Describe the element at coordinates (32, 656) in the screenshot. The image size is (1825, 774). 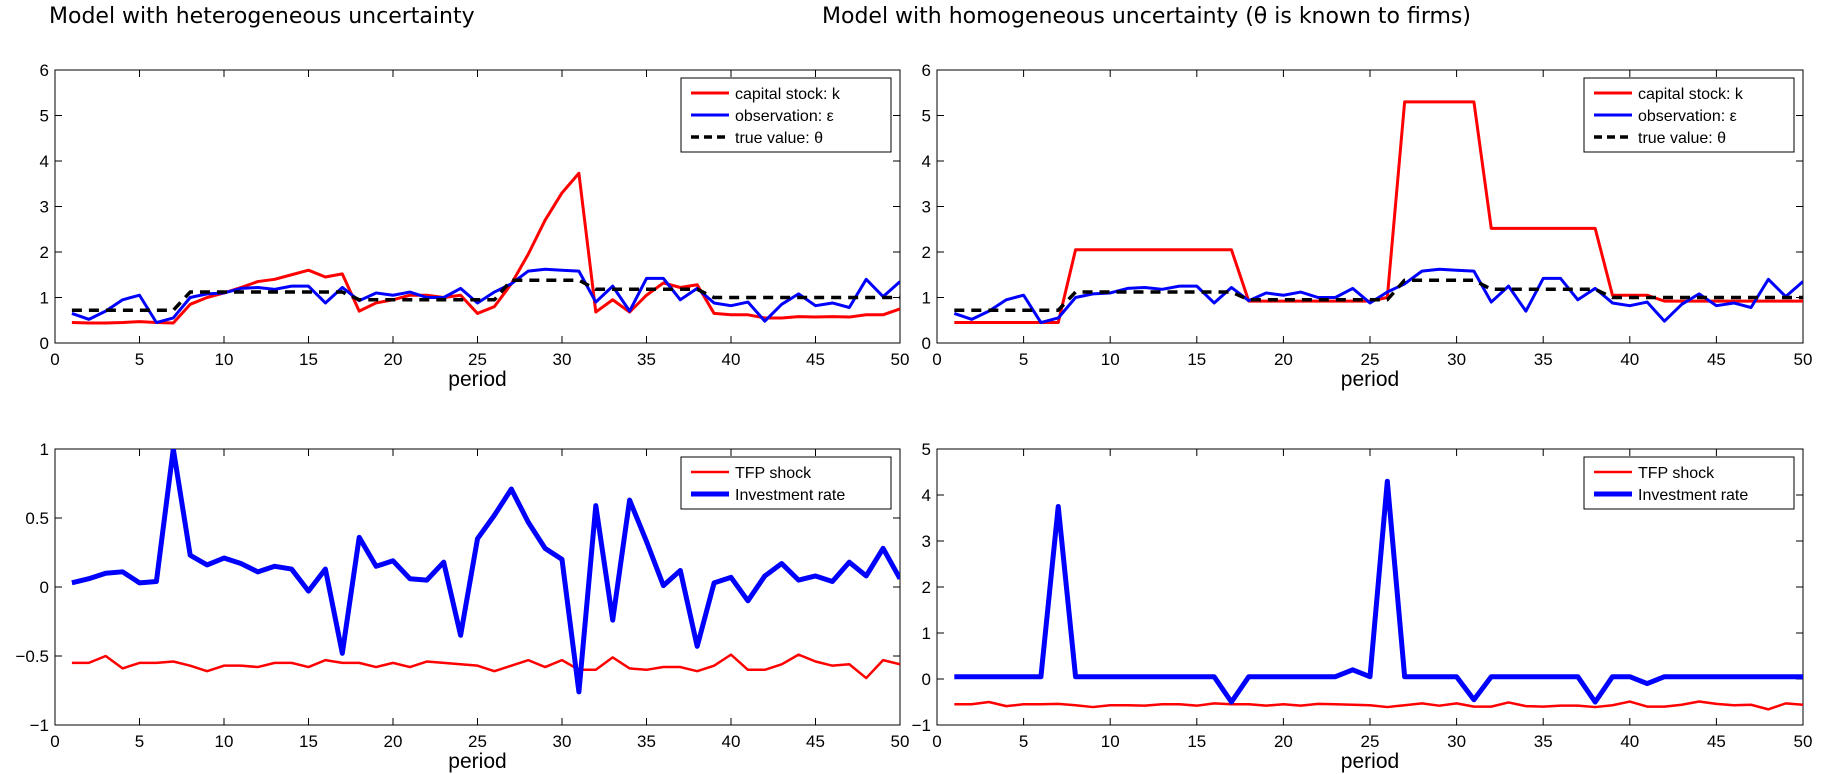
I see `y-tick-label: −0.5` at that location.